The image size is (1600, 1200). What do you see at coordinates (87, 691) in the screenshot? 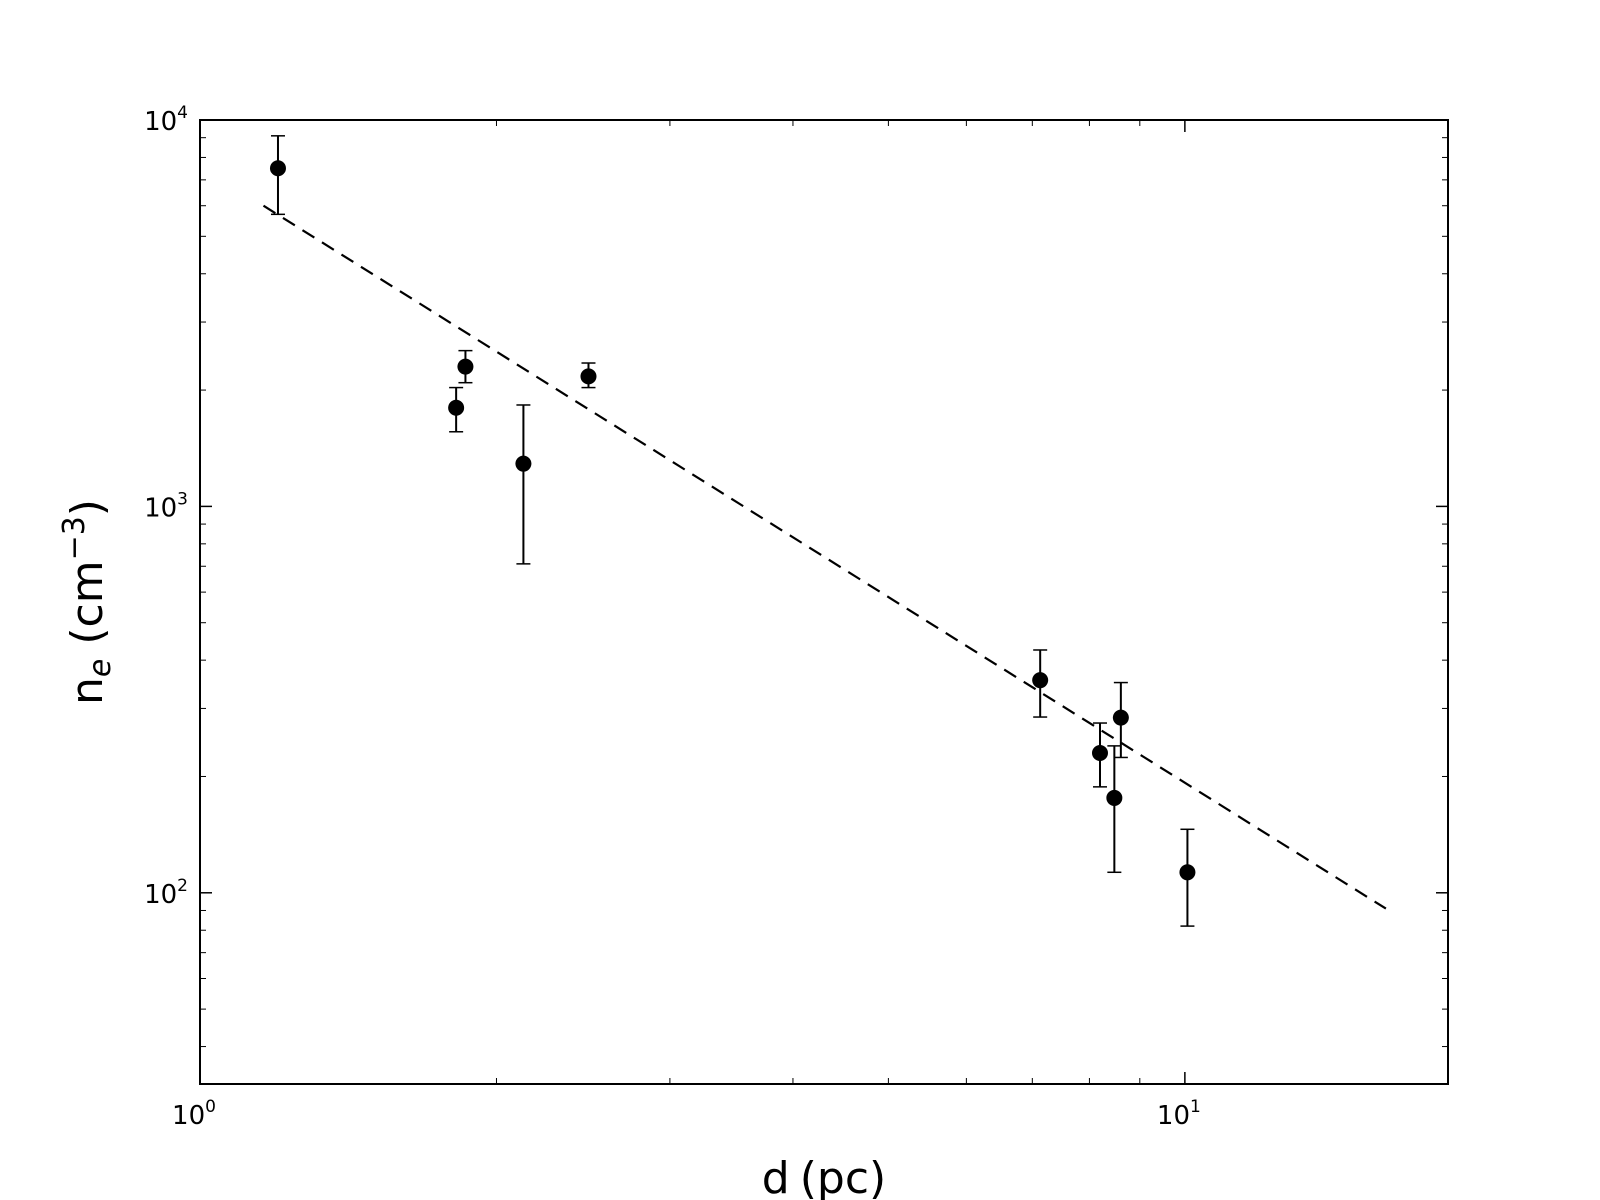
I see `y-axis-label-base: n` at bounding box center [87, 691].